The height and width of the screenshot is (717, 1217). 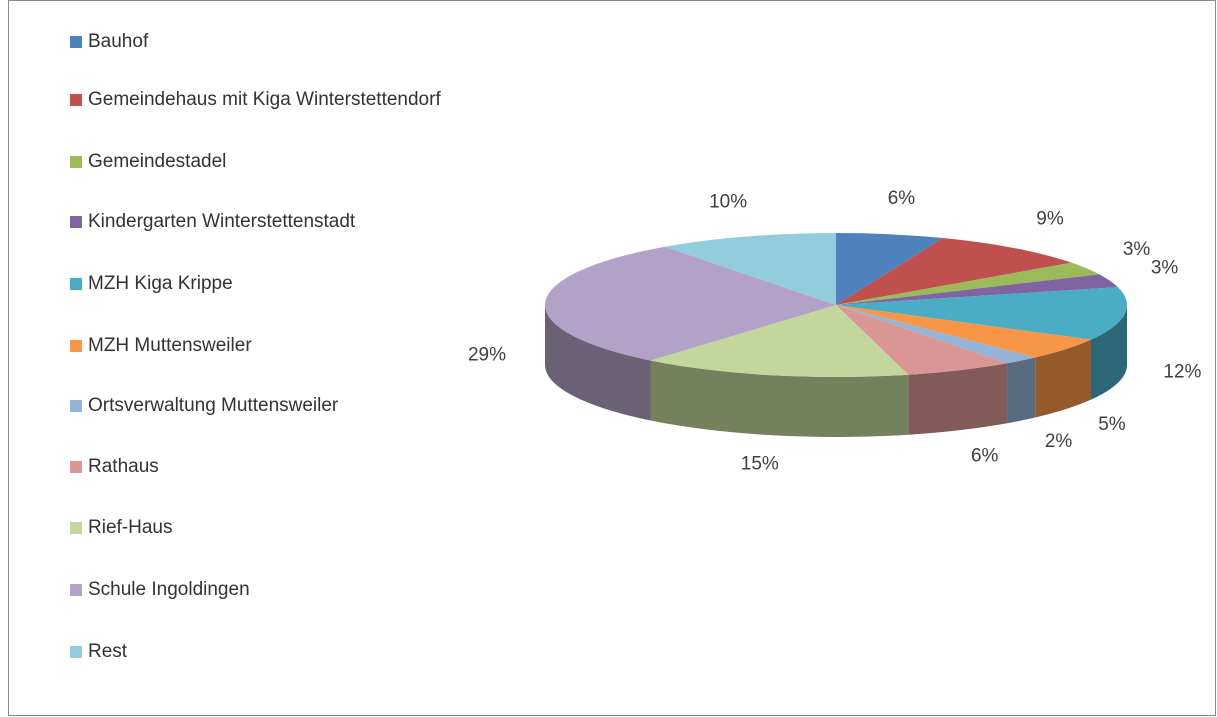 I want to click on legend-item: MZH Muttensweiler, so click(x=257, y=346).